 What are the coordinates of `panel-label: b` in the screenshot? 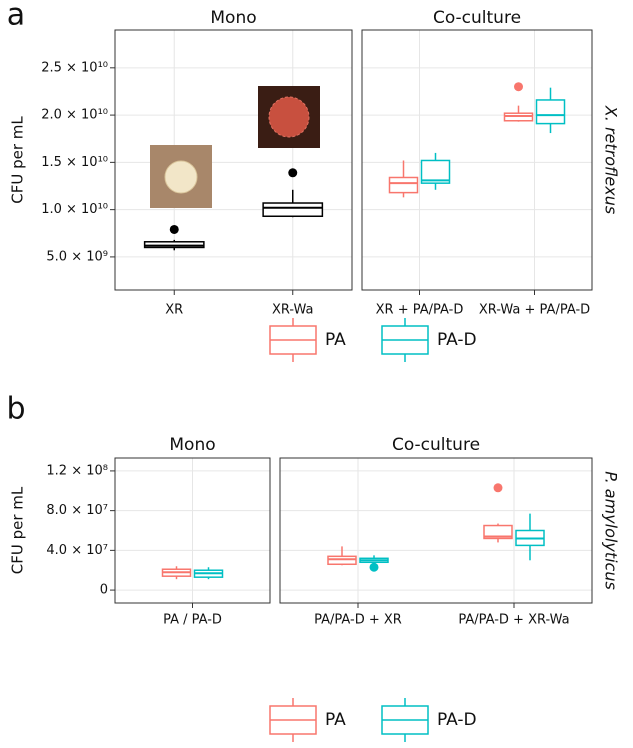 It's located at (15, 409).